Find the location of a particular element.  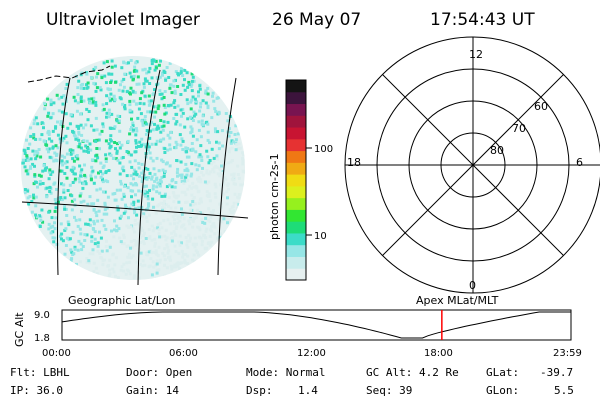

filter-info: Flt: LBHL is located at coordinates (40, 372).